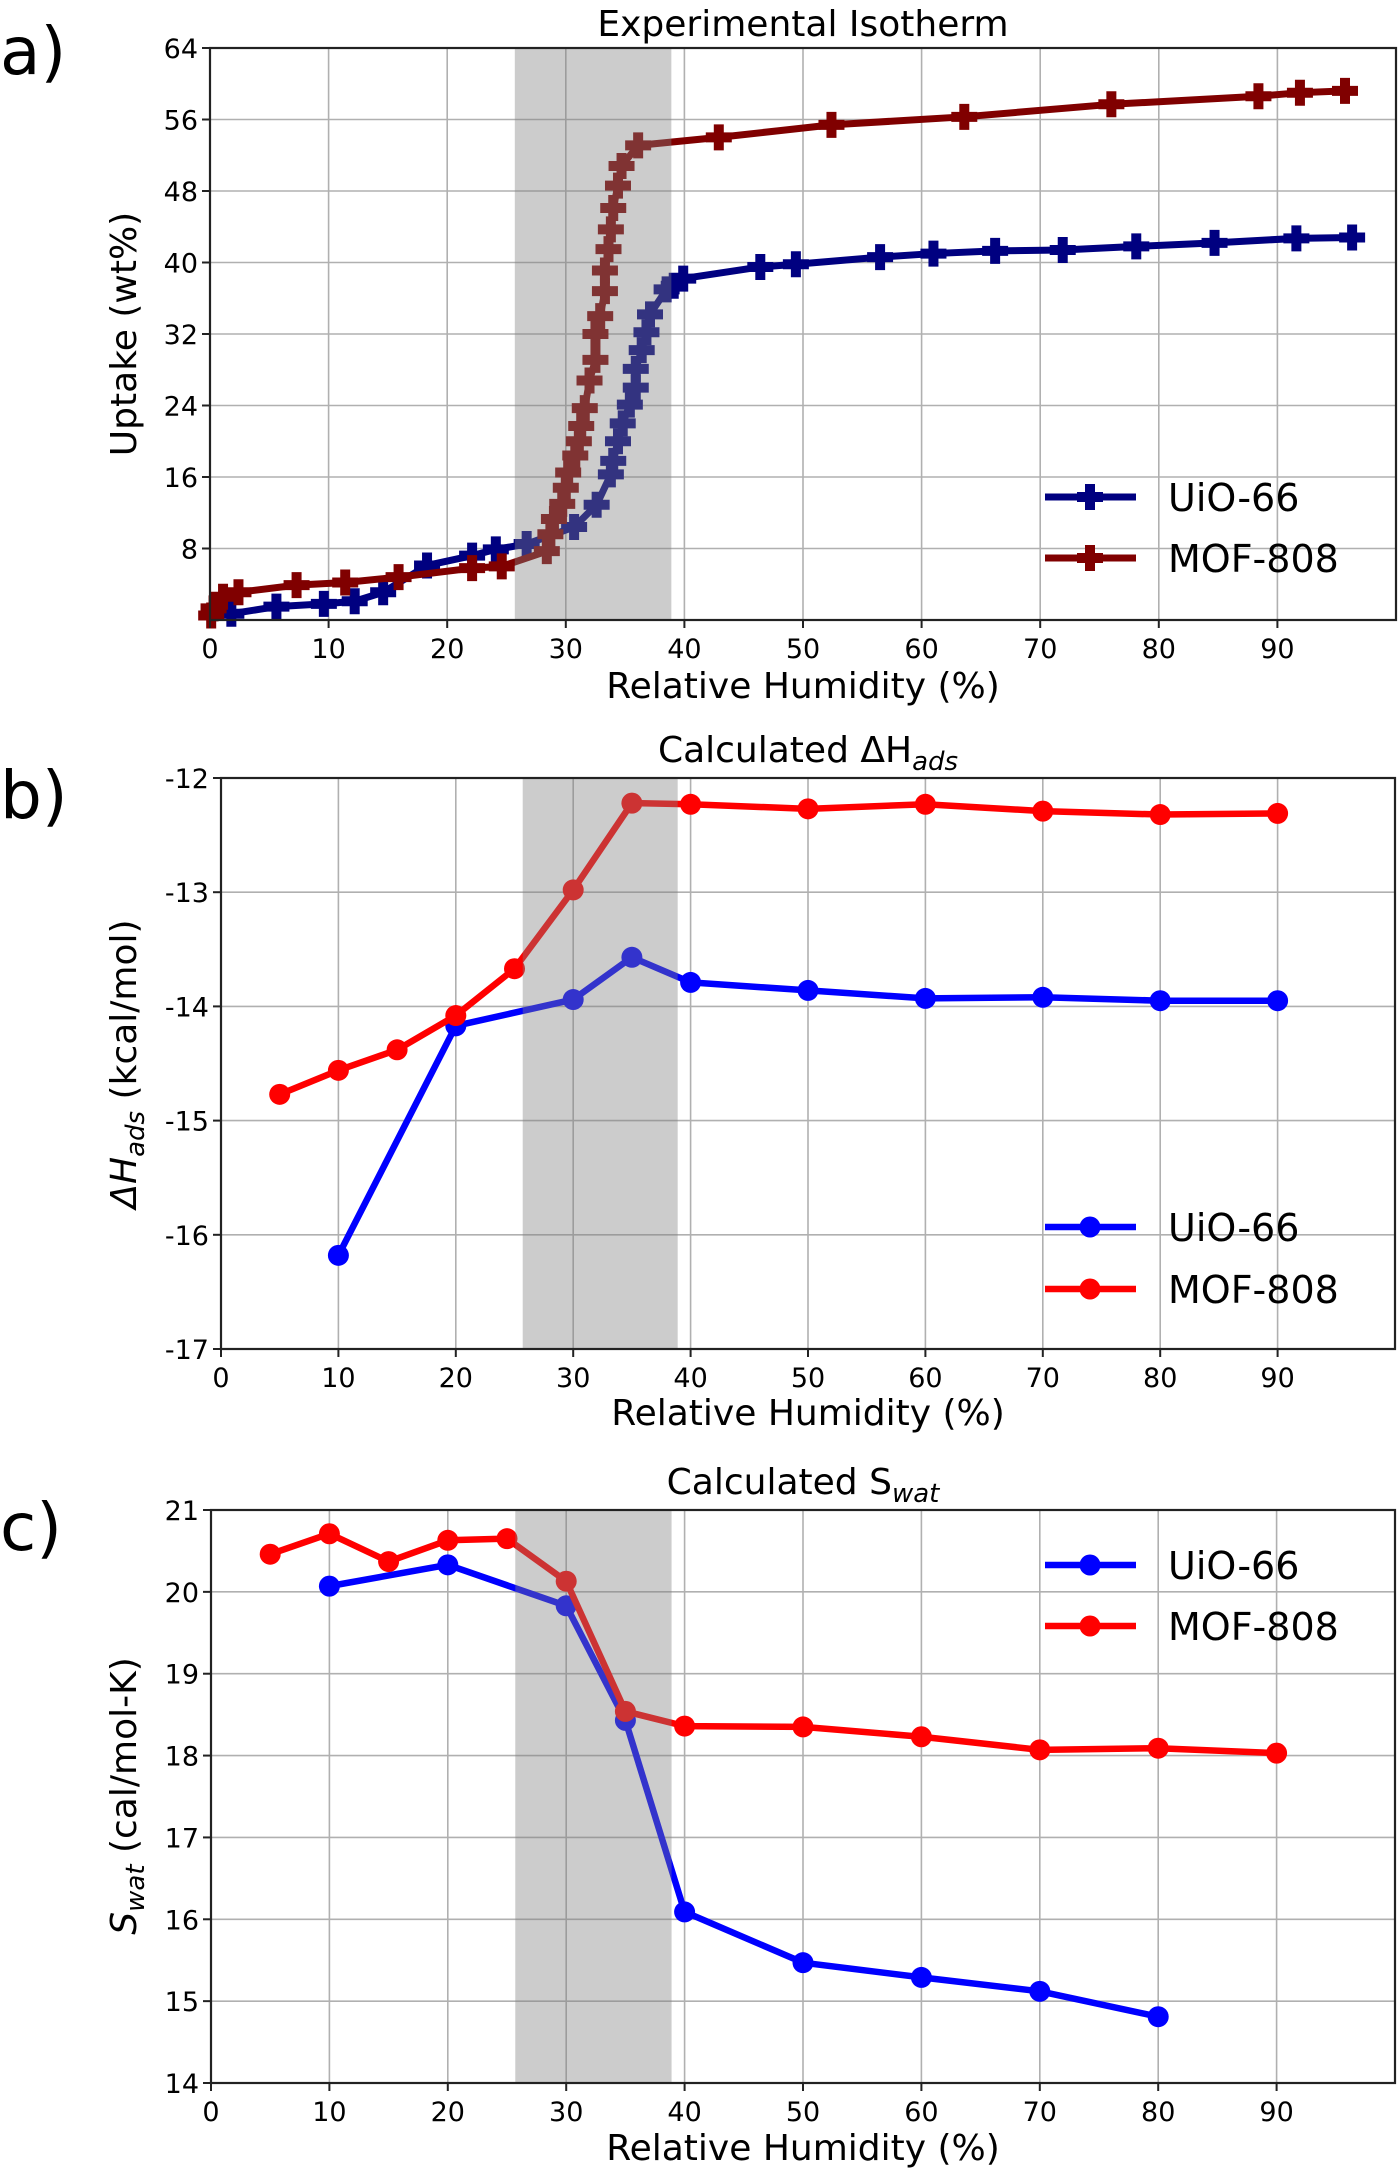  Describe the element at coordinates (187, 1350) in the screenshot. I see `y-tick-label: -17` at that location.